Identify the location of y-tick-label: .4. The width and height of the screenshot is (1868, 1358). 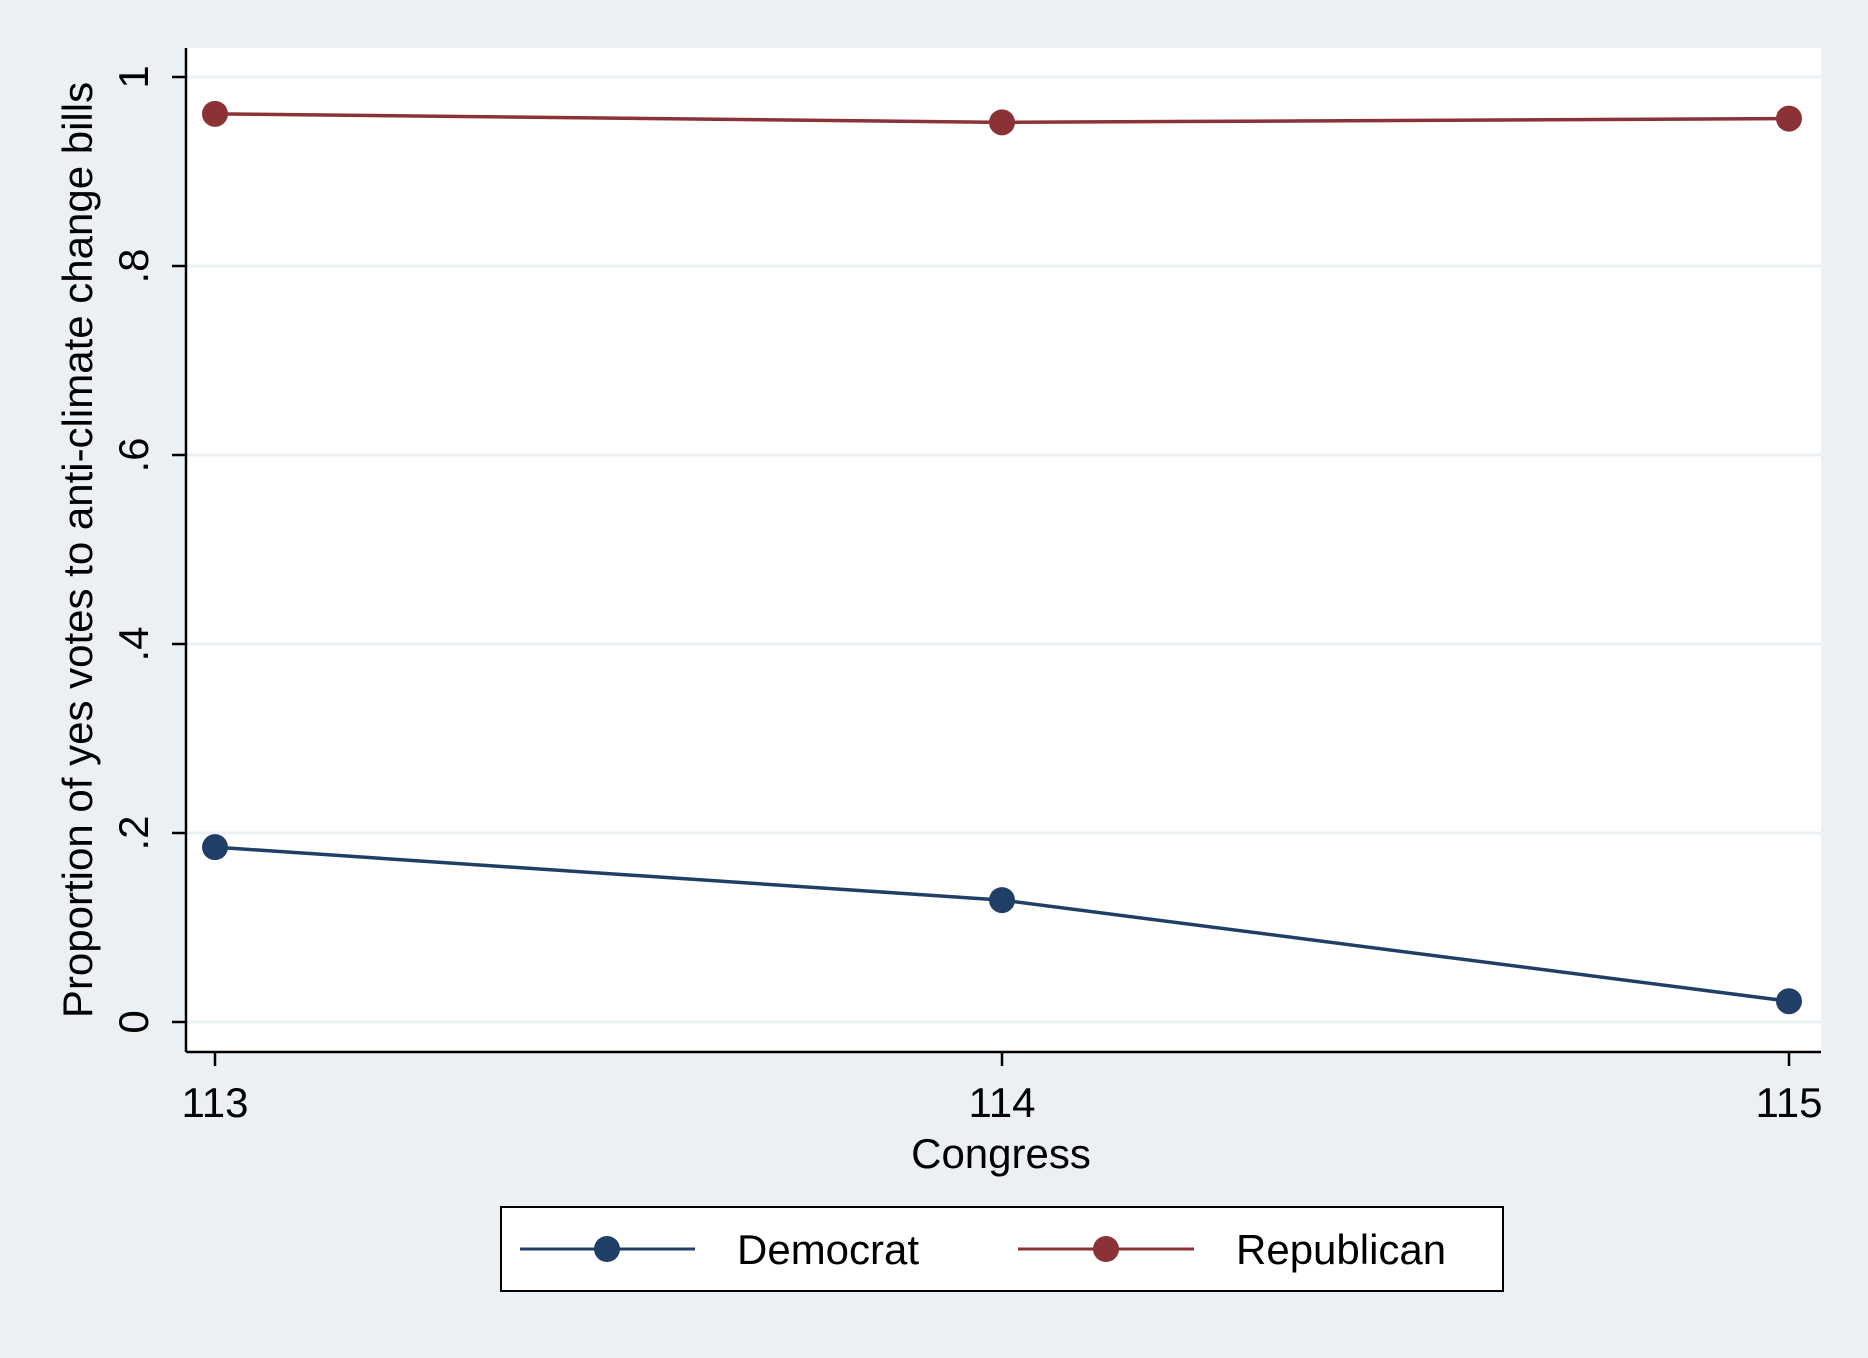
(133, 643).